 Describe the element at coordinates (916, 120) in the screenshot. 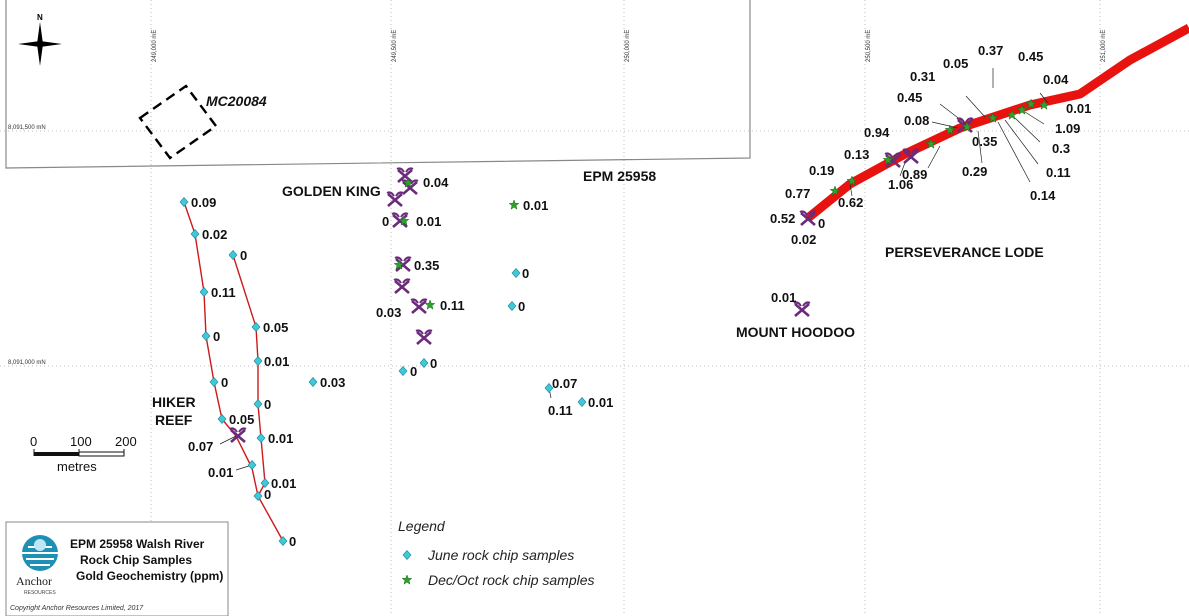

I see `sample-value: 0.08` at that location.